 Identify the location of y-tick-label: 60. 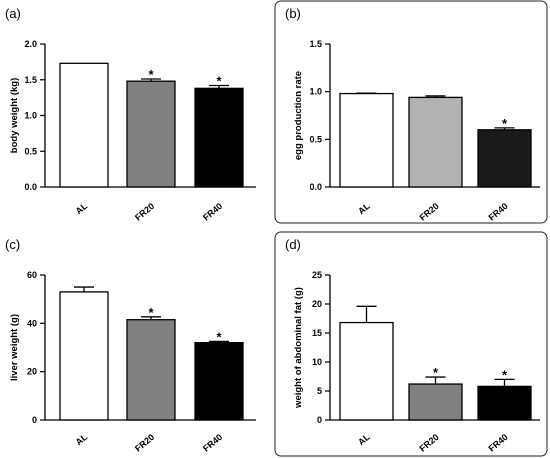
(32, 275).